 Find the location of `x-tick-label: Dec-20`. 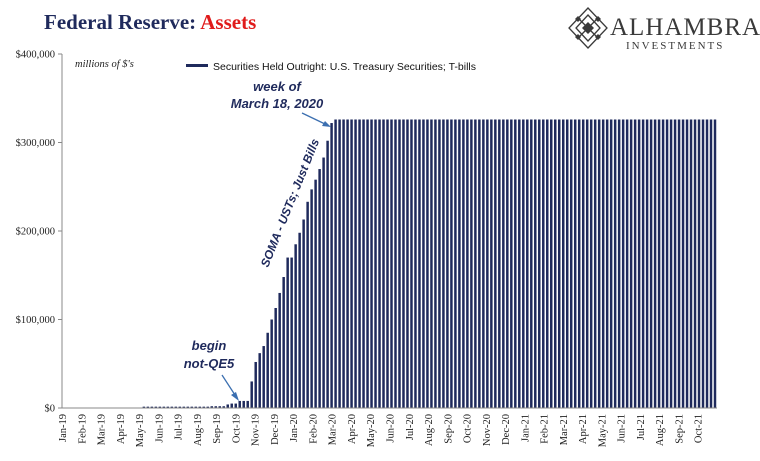

x-tick-label: Dec-20 is located at coordinates (506, 429).